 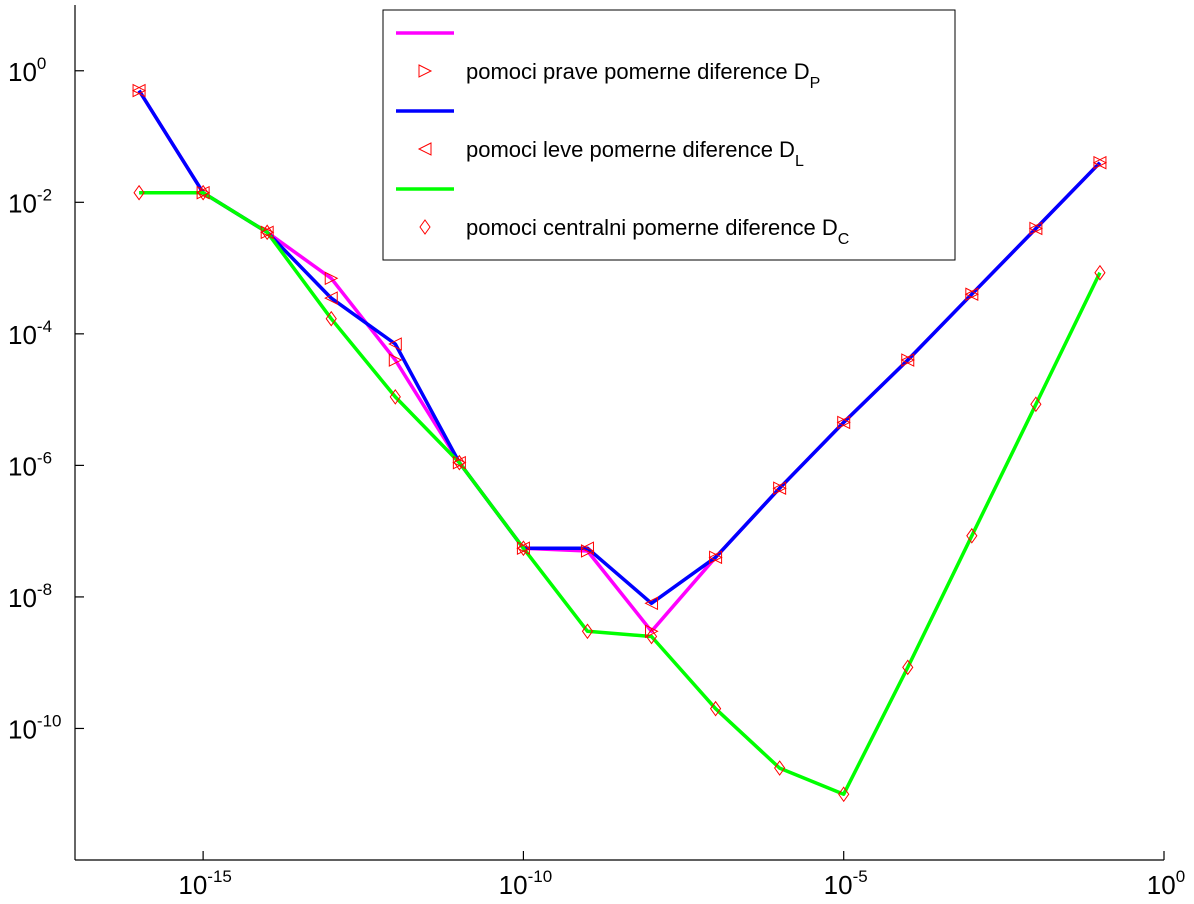 I want to click on x-tick-label-exponent: -10, so click(x=540, y=876).